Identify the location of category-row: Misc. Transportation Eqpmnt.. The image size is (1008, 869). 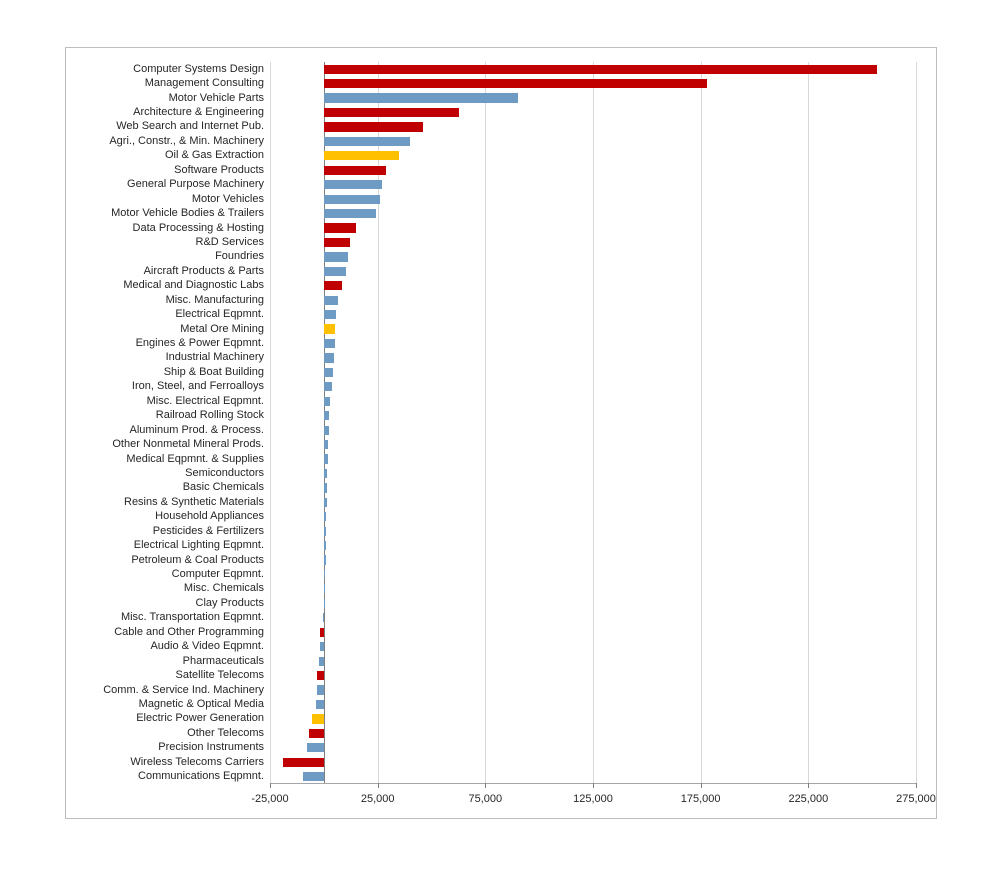
(495, 618).